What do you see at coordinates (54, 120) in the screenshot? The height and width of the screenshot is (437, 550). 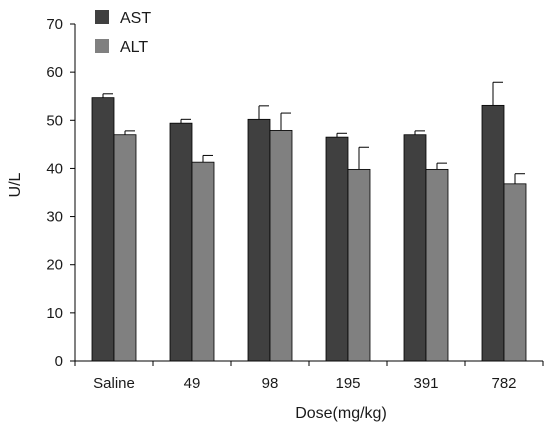 I see `y-tick-label: 50` at bounding box center [54, 120].